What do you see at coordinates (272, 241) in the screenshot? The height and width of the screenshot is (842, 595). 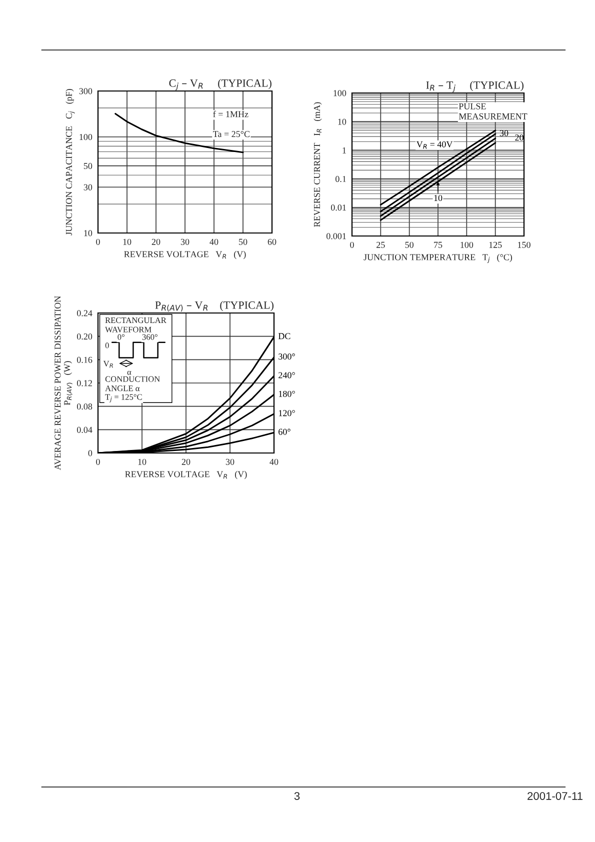 I see `x-tick-label: 60` at bounding box center [272, 241].